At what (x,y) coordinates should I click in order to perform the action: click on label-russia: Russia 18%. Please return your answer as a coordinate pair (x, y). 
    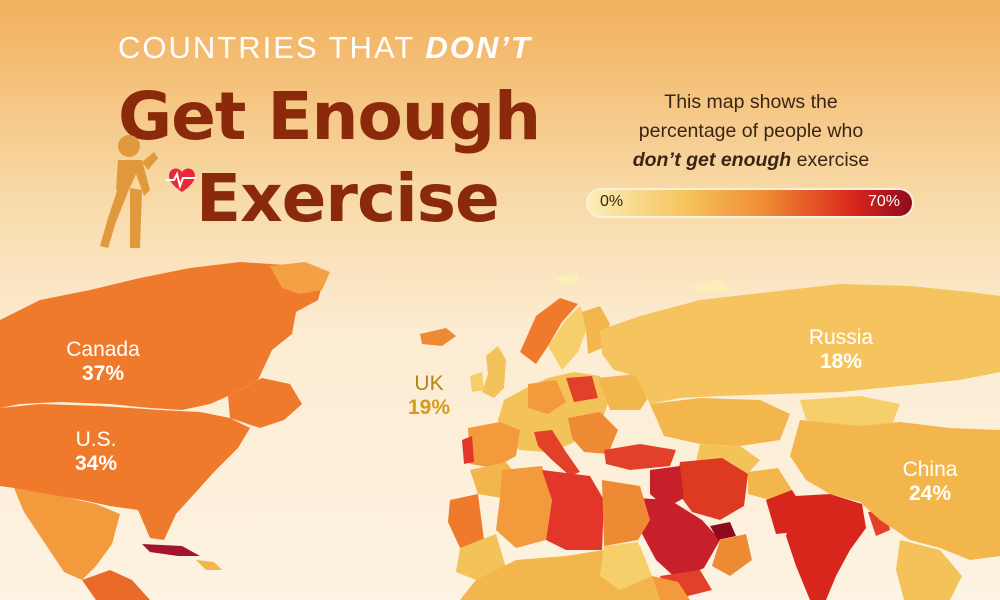
    Looking at the image, I should click on (841, 349).